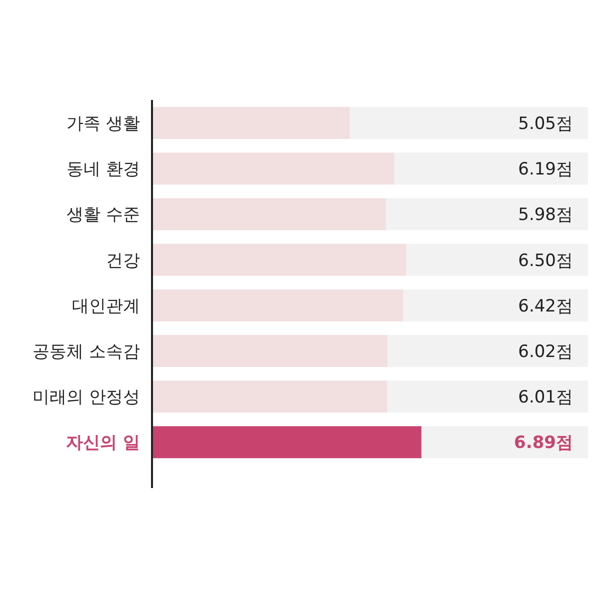 This screenshot has width=600, height=600. Describe the element at coordinates (545, 352) in the screenshot. I see `data-label: 6.02점` at that location.